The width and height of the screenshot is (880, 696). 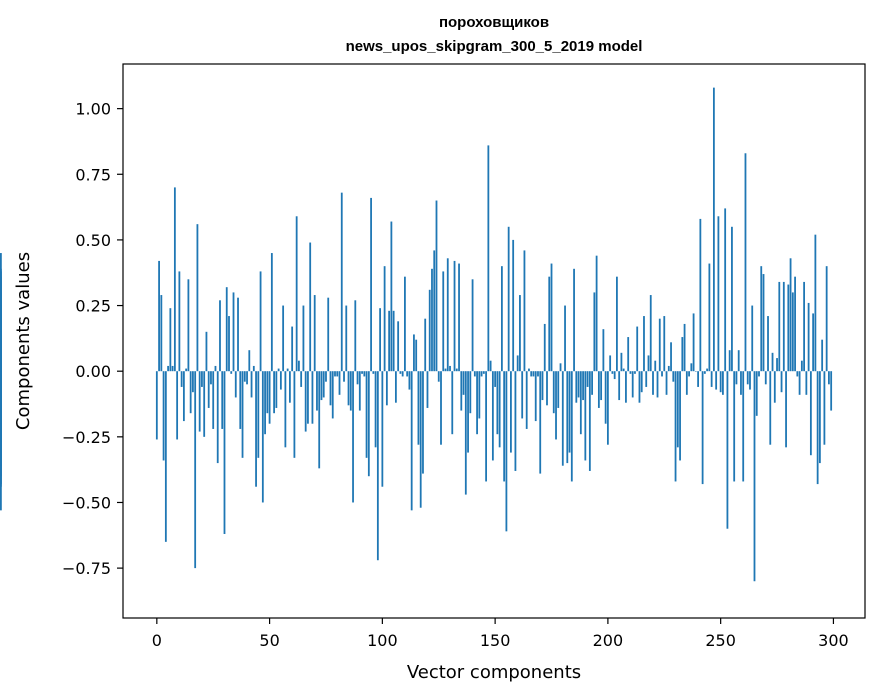 I want to click on x-tick-label: 50, so click(x=269, y=640).